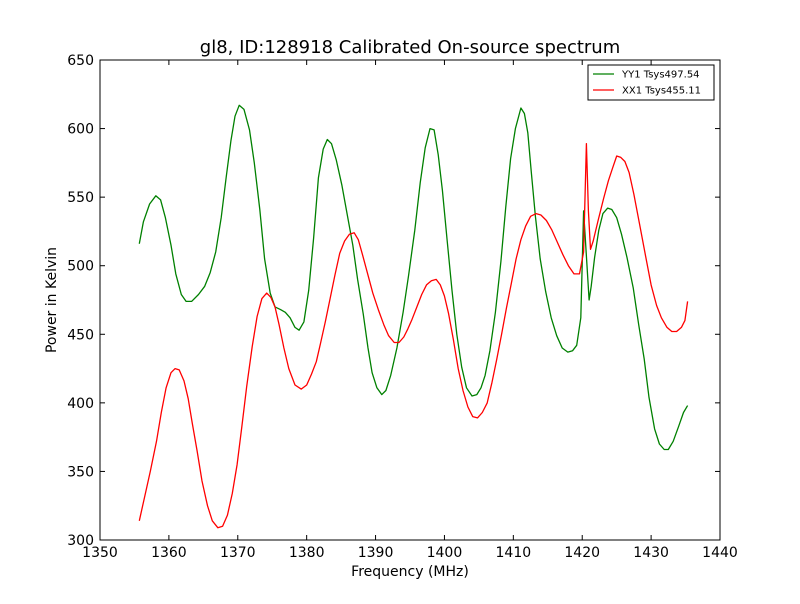 This screenshot has width=800, height=604. What do you see at coordinates (651, 553) in the screenshot?
I see `x-tick-label: 1430` at bounding box center [651, 553].